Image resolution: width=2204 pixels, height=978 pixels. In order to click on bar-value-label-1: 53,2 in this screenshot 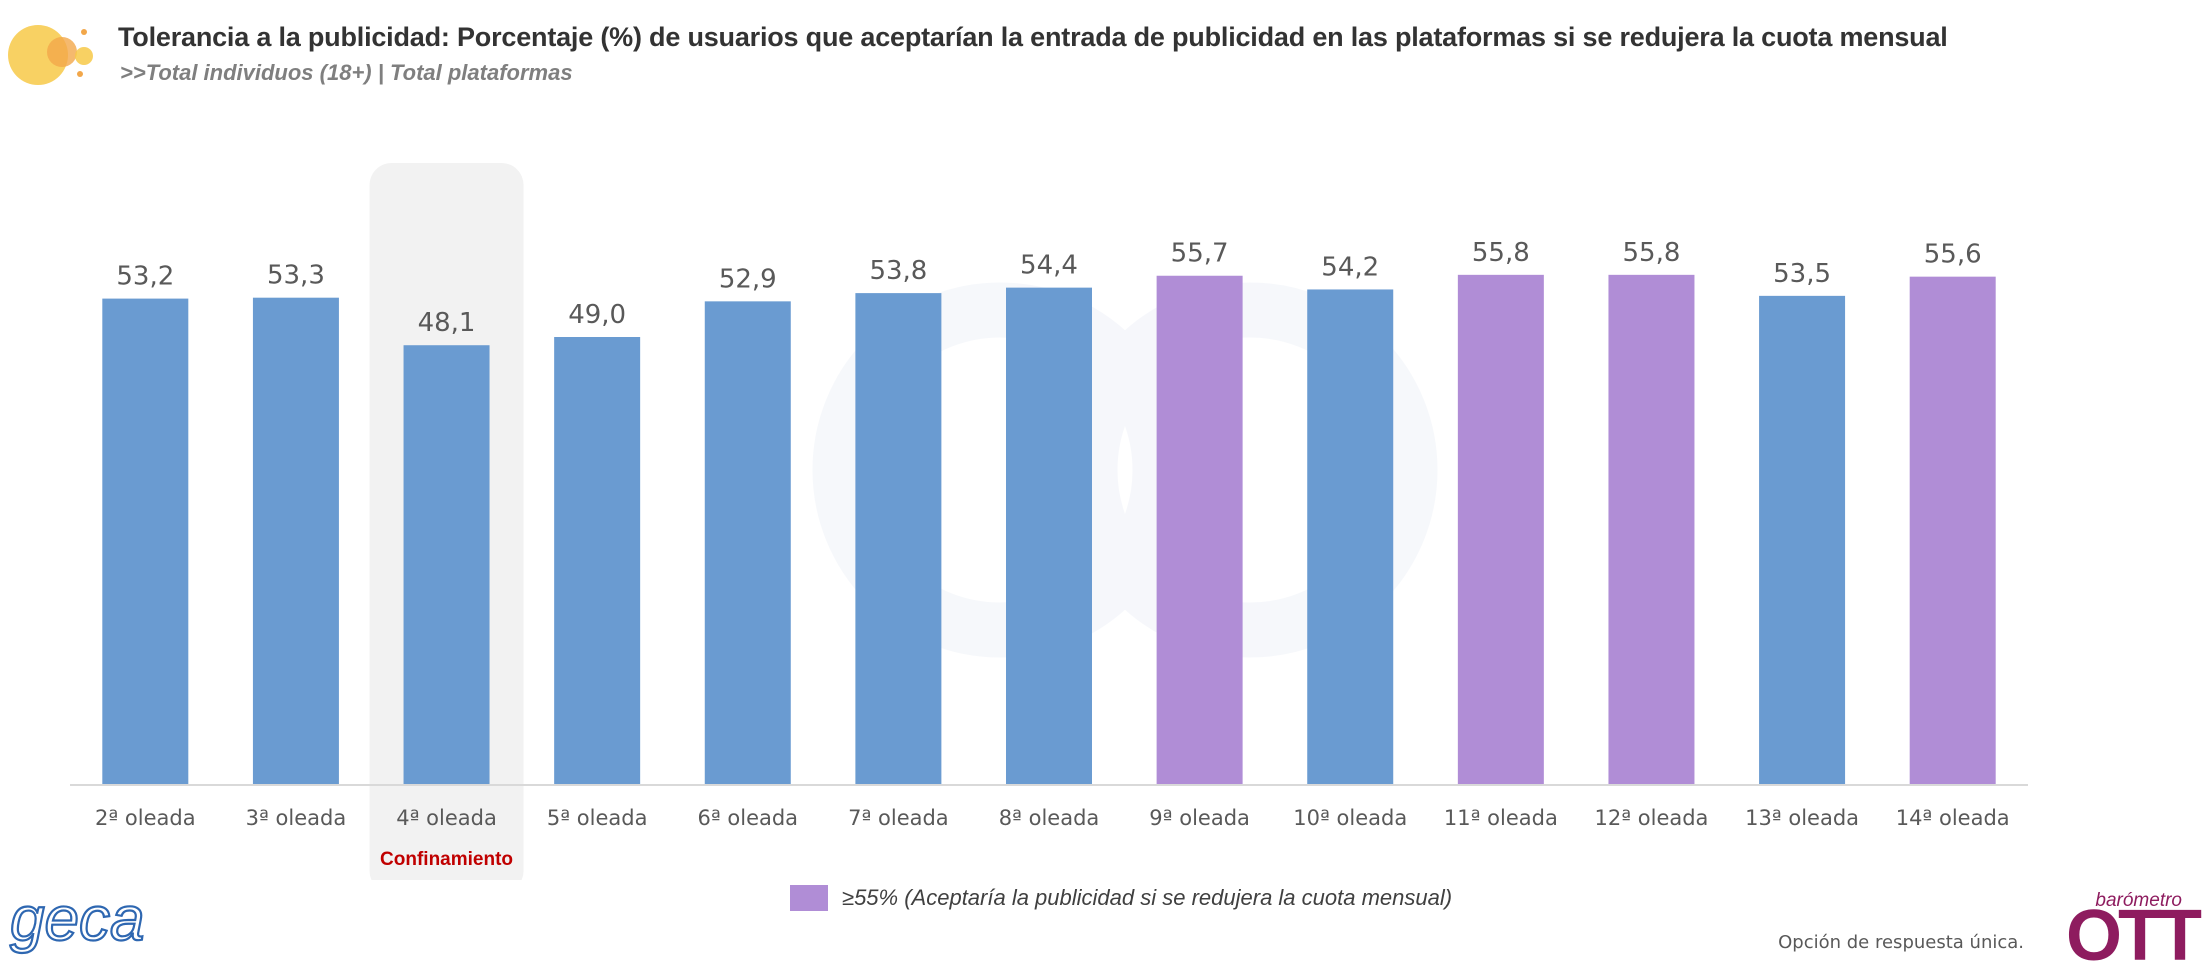, I will do `click(145, 277)`.